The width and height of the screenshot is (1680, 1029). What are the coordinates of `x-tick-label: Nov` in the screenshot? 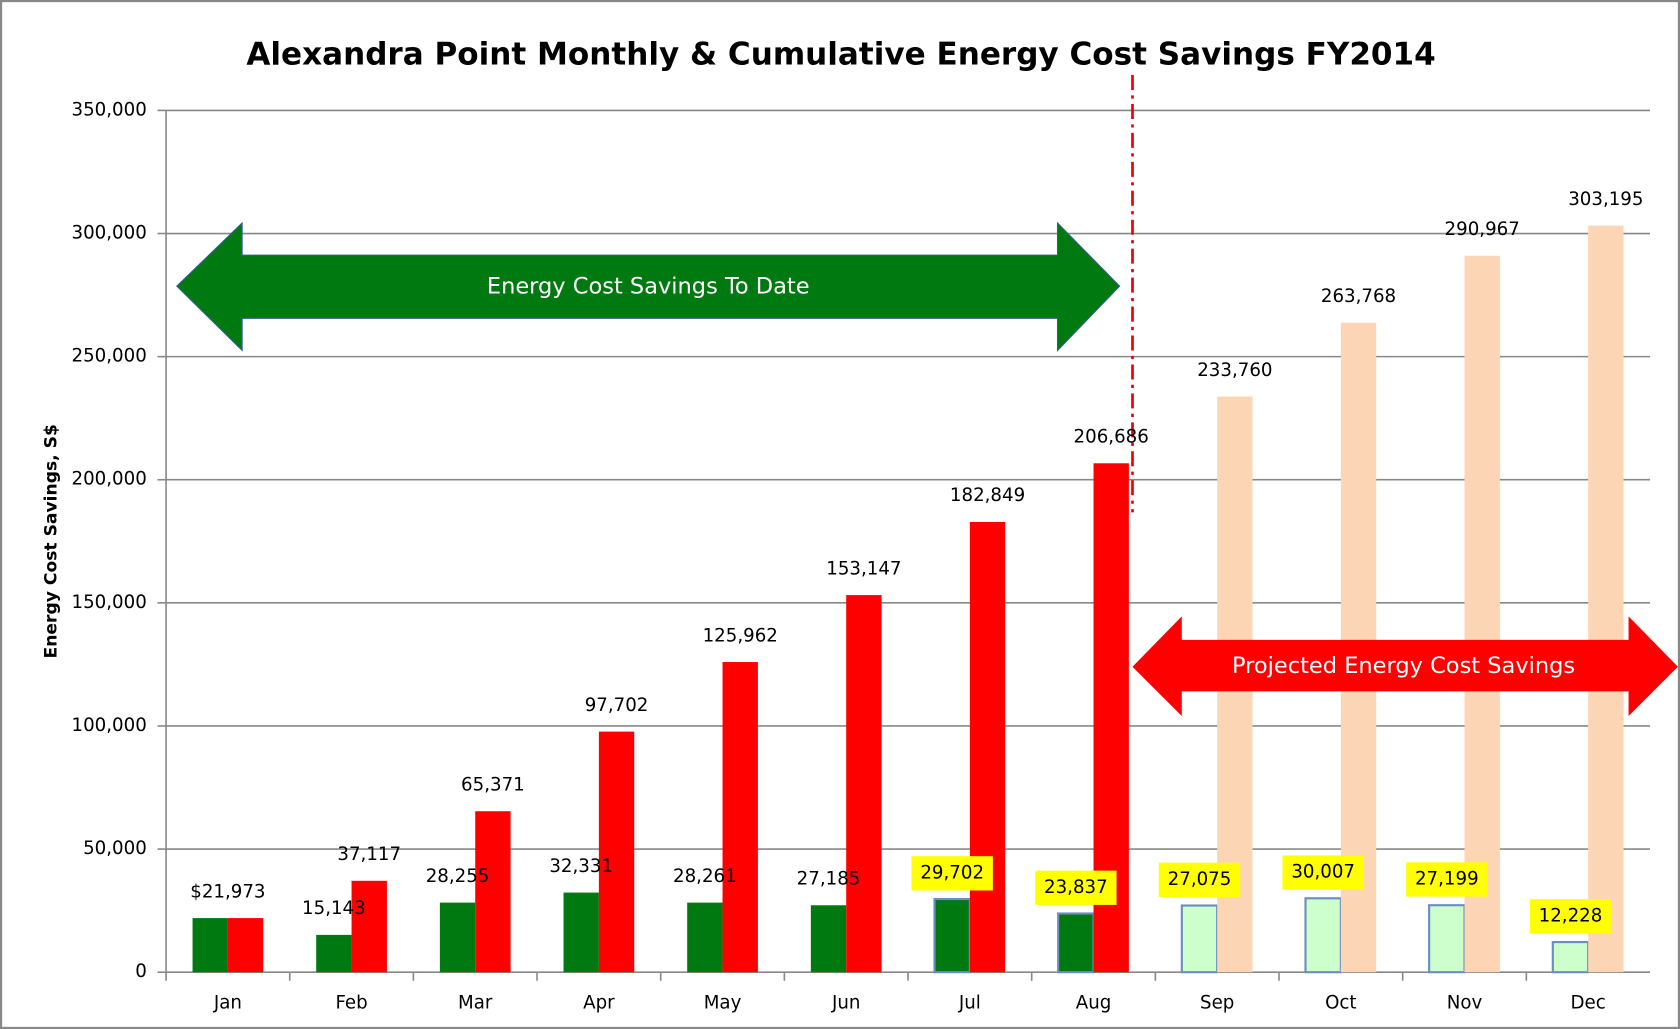 It's located at (1465, 1002).